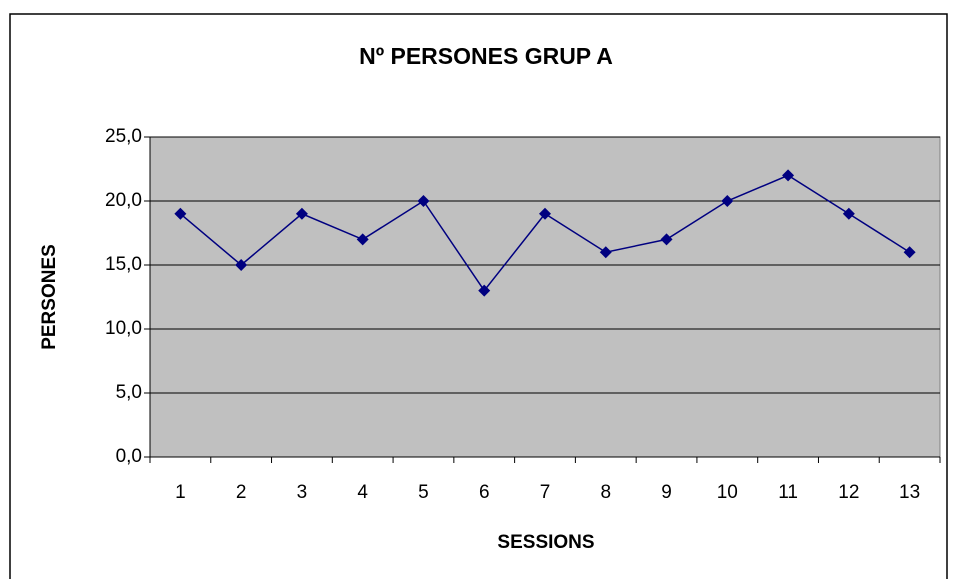 This screenshot has height=579, width=955. What do you see at coordinates (49, 297) in the screenshot?
I see `y-axis-label: PERSONES` at bounding box center [49, 297].